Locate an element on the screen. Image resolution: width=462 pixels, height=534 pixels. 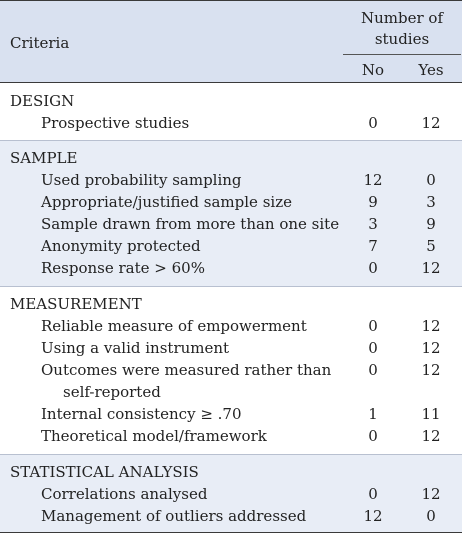
value-yes: 5 is located at coordinates (431, 246).